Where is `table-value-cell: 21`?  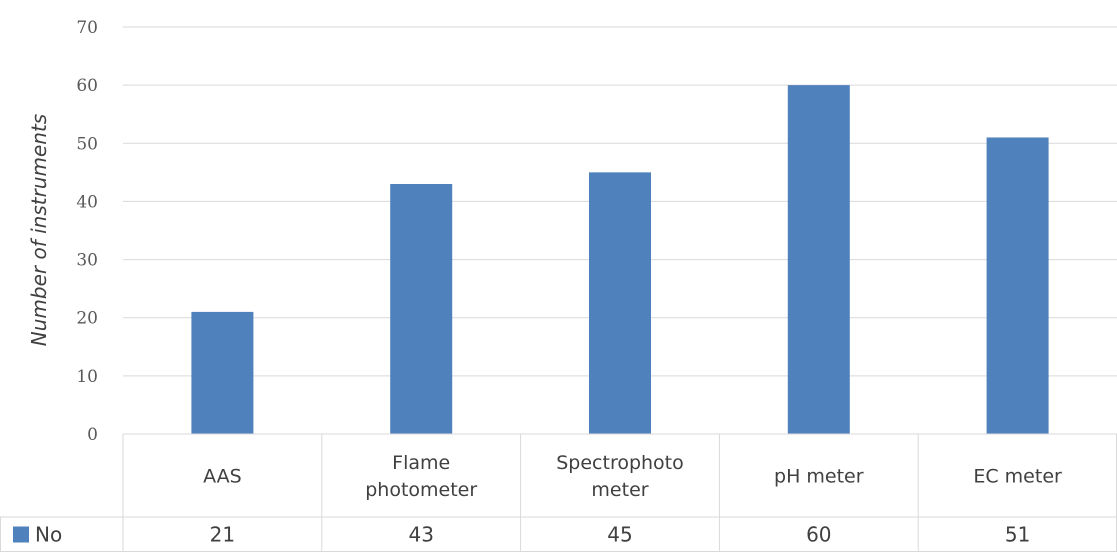
table-value-cell: 21 is located at coordinates (222, 535).